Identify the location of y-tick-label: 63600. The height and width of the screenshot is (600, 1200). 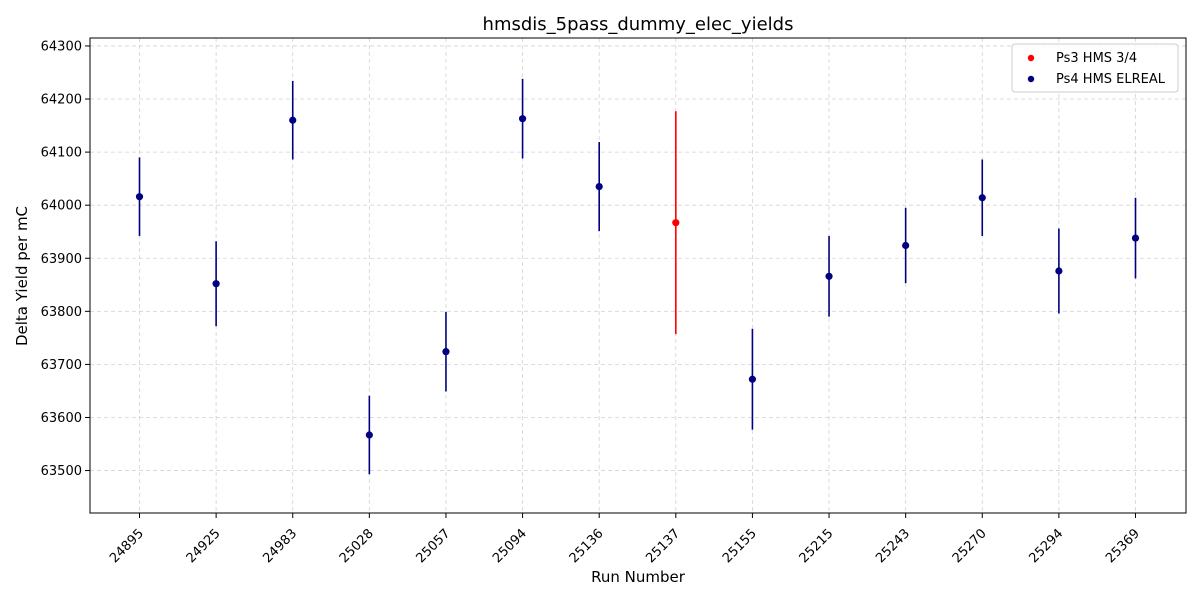
(61, 418).